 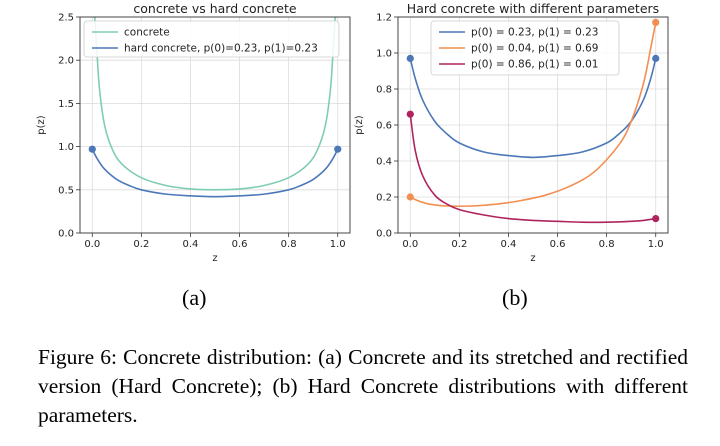 I want to click on chart-title: concrete vs hard concrete, so click(x=214, y=8).